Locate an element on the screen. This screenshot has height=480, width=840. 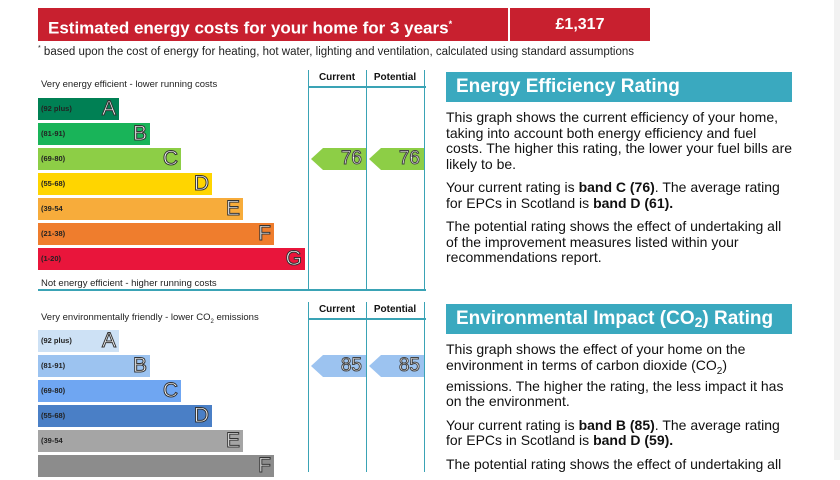
energy-costs-value: £1,317 is located at coordinates (580, 24).